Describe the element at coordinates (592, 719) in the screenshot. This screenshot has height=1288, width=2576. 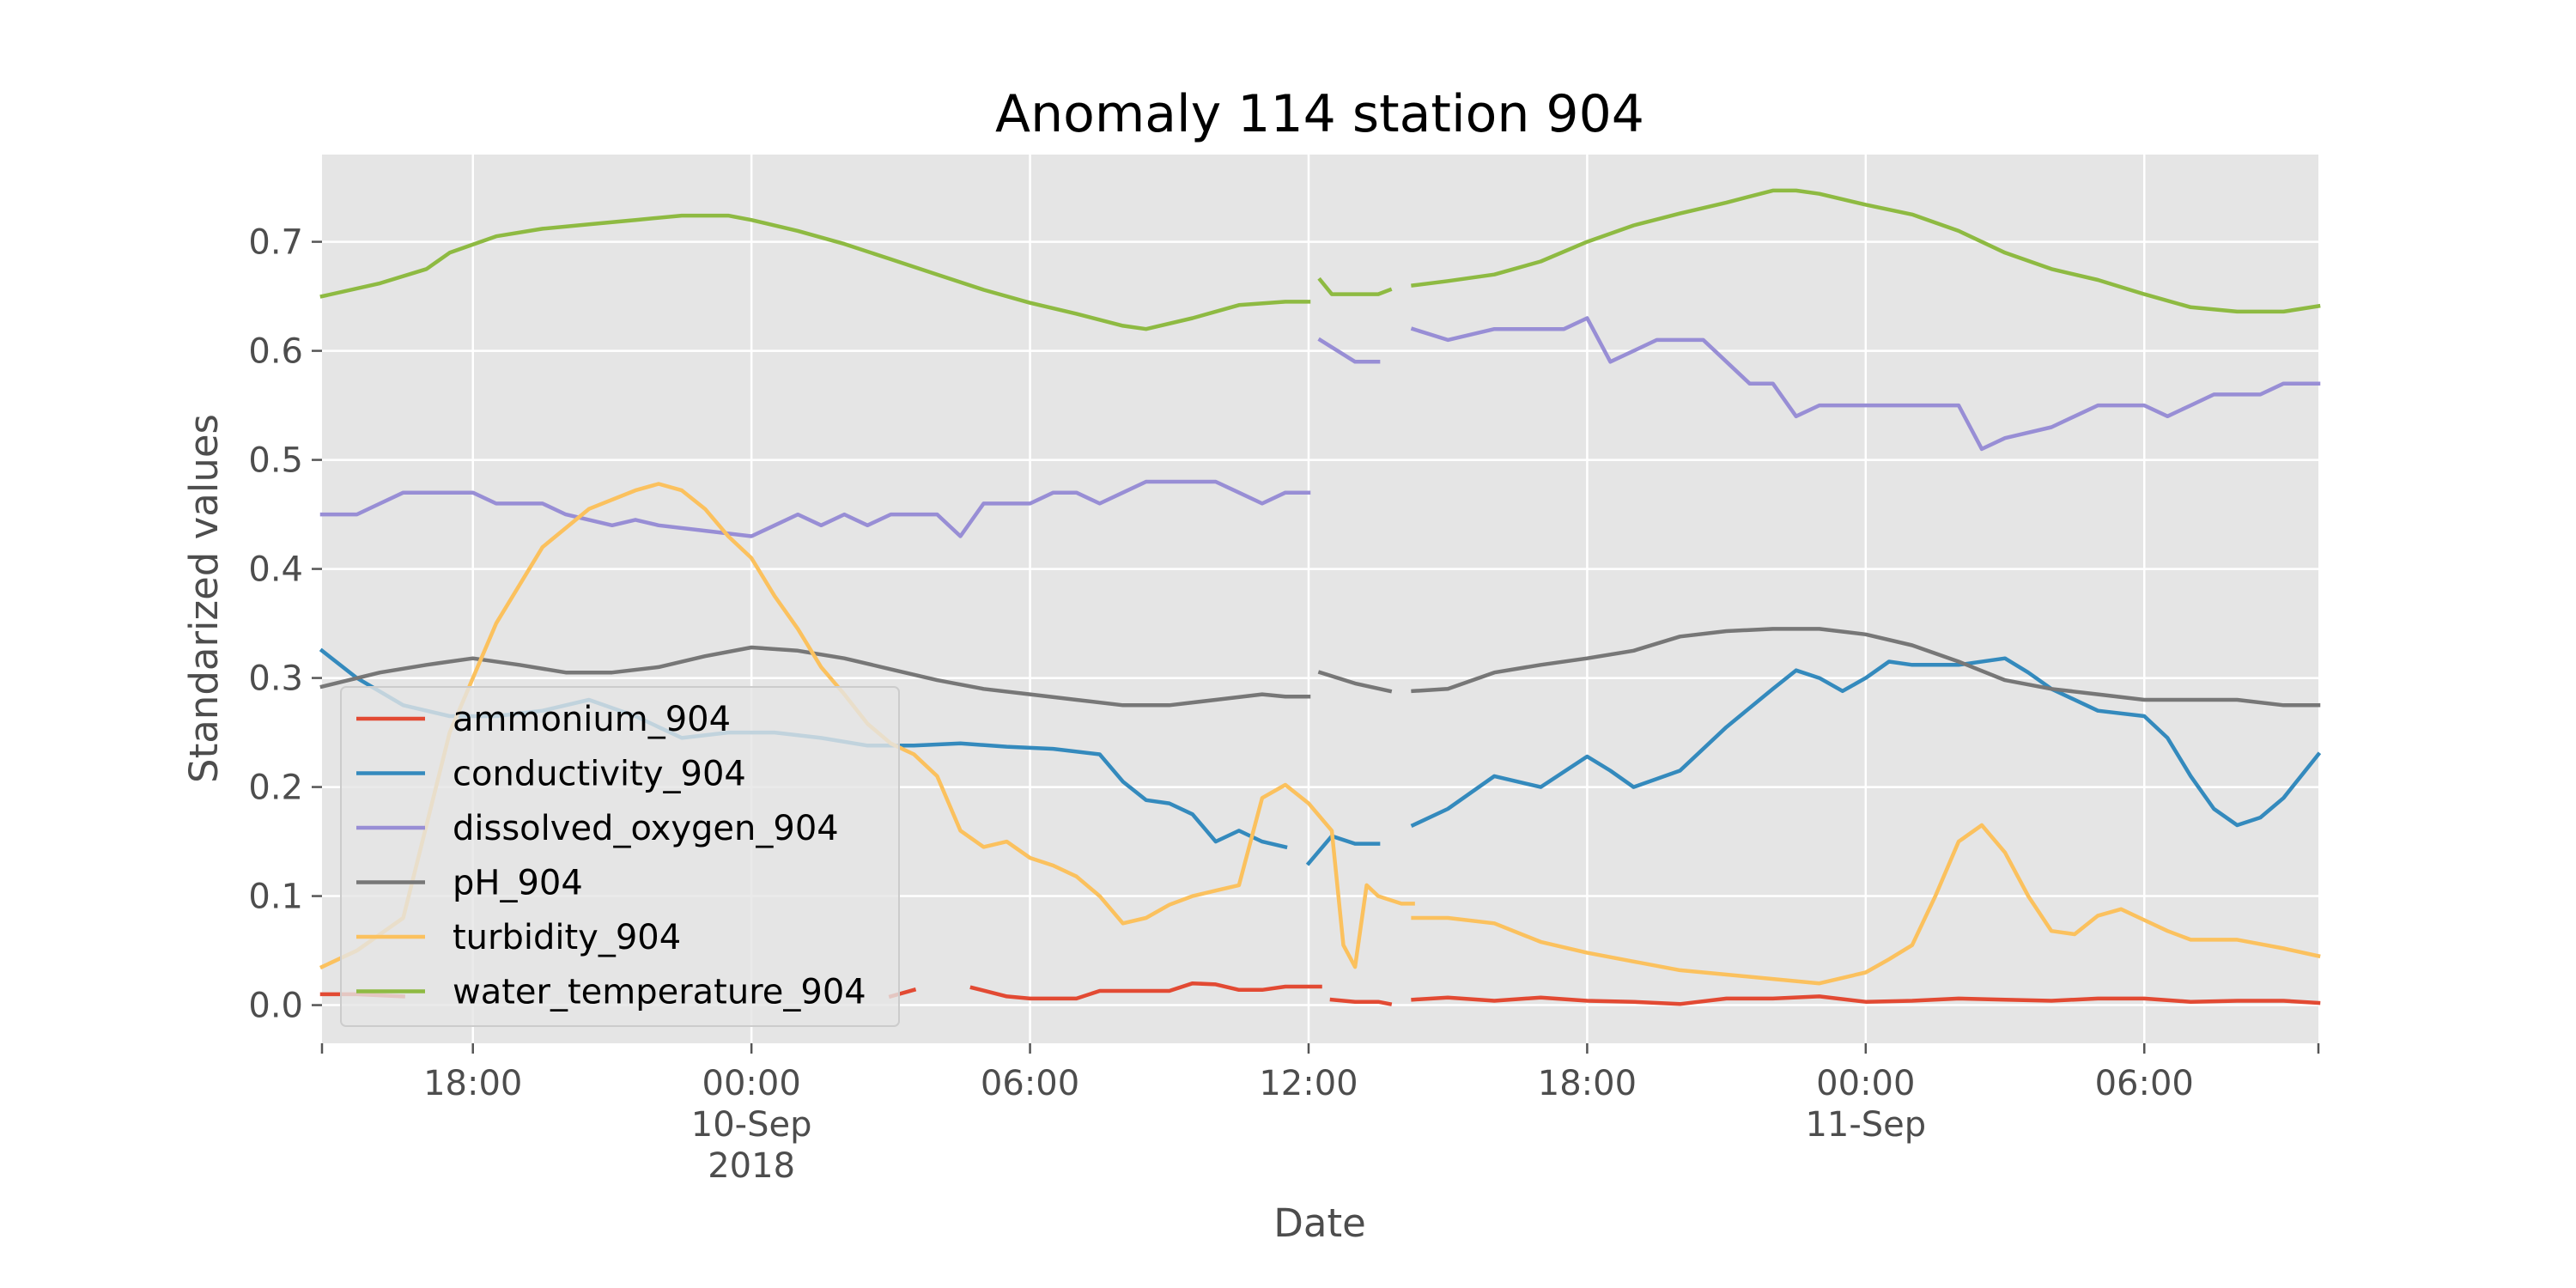
I see `legend-label-ammonium_904: ammonium_904` at that location.